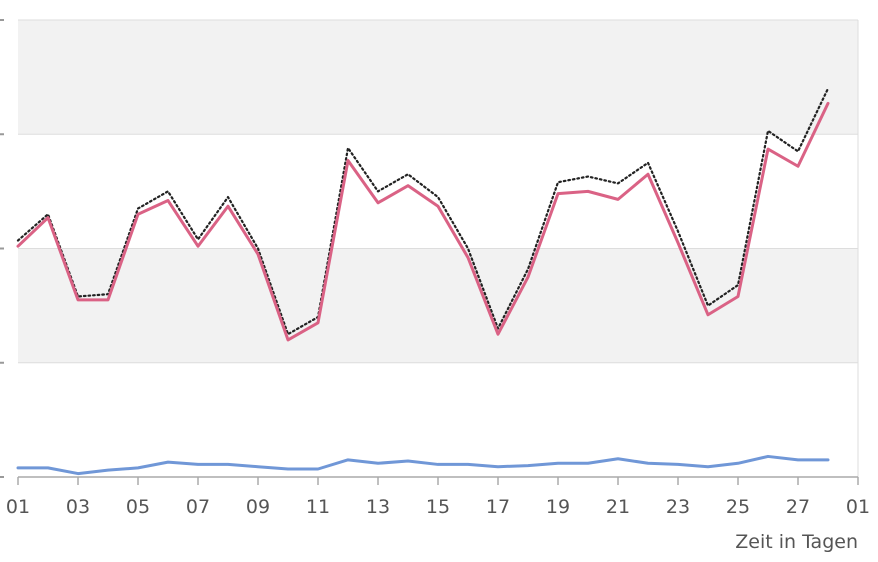 This screenshot has height=562, width=878. Describe the element at coordinates (438, 480) in the screenshot. I see `axes` at that location.